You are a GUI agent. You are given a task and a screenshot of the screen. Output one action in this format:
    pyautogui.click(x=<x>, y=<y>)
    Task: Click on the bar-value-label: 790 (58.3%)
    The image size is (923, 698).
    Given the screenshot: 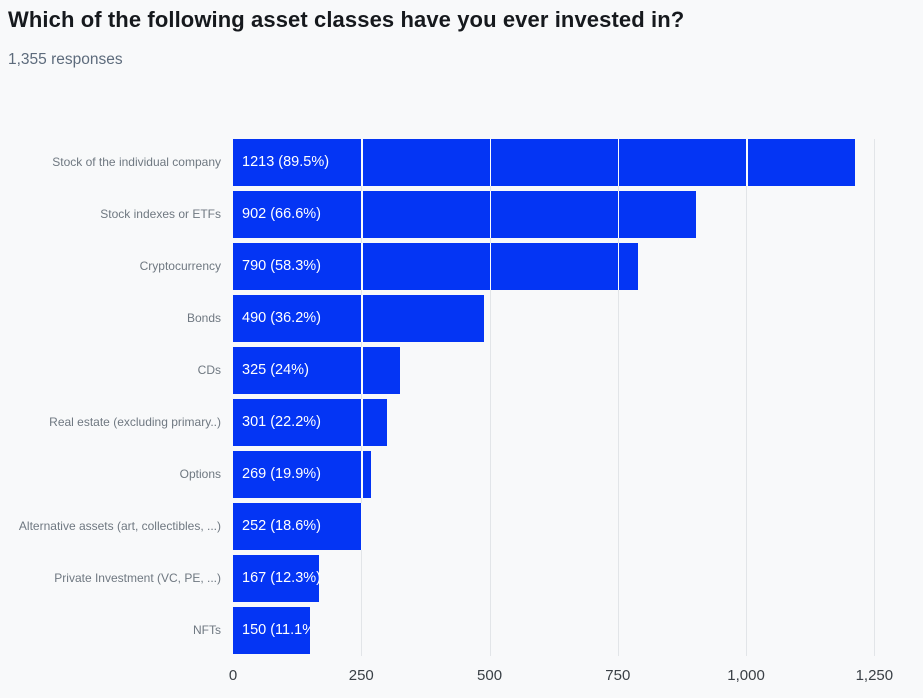 What is the action you would take?
    pyautogui.click(x=281, y=266)
    